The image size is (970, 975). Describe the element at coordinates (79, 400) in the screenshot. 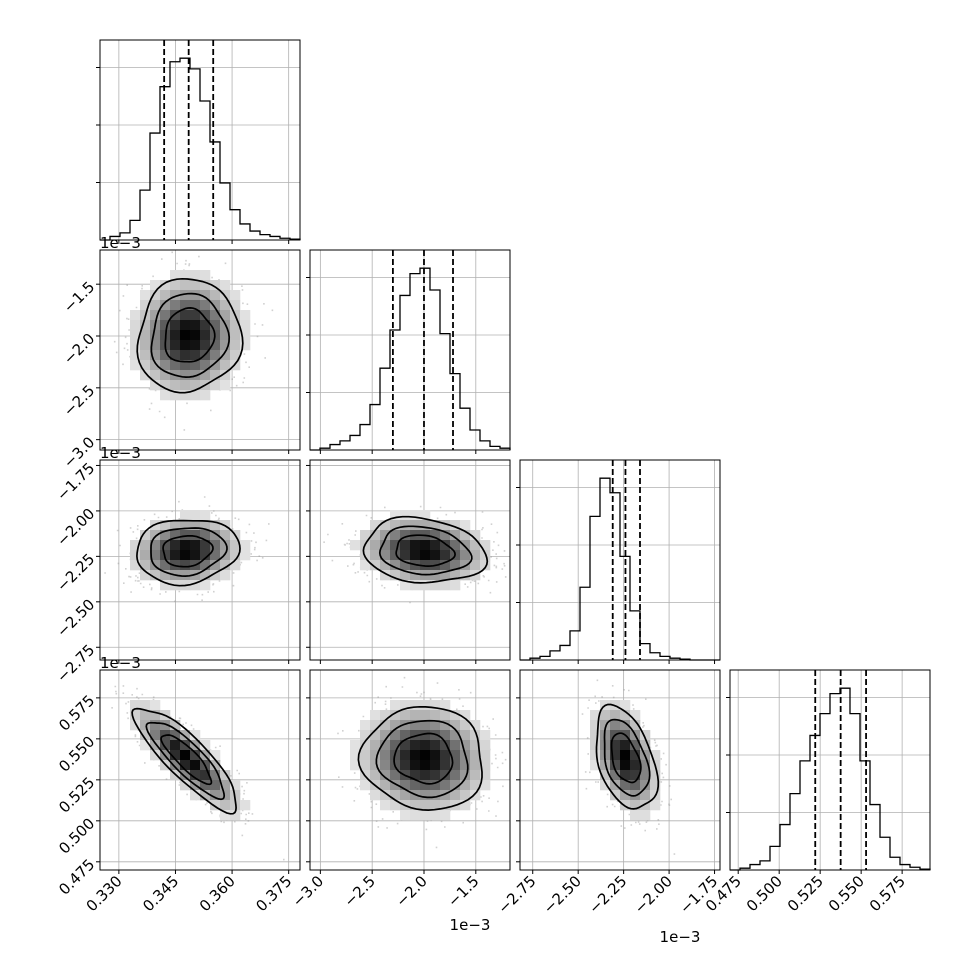

I see `y-tick-label: −2.5` at that location.